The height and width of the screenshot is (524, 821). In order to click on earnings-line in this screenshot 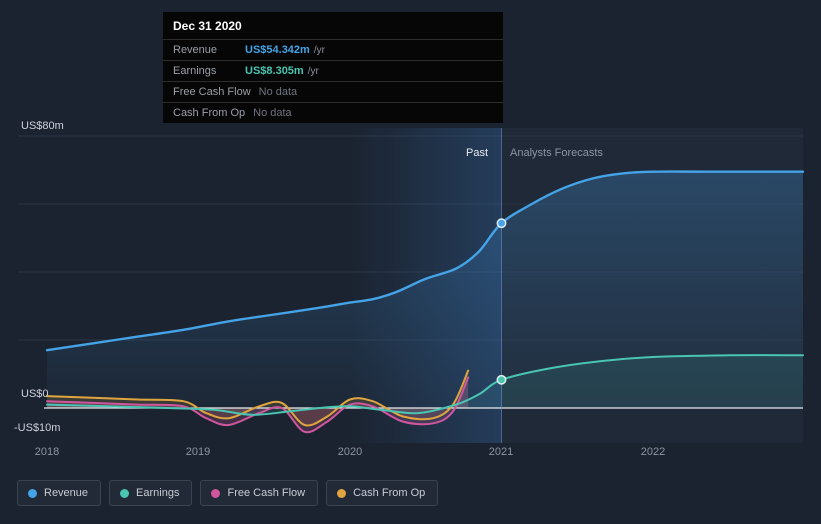, I will do `click(425, 385)`.